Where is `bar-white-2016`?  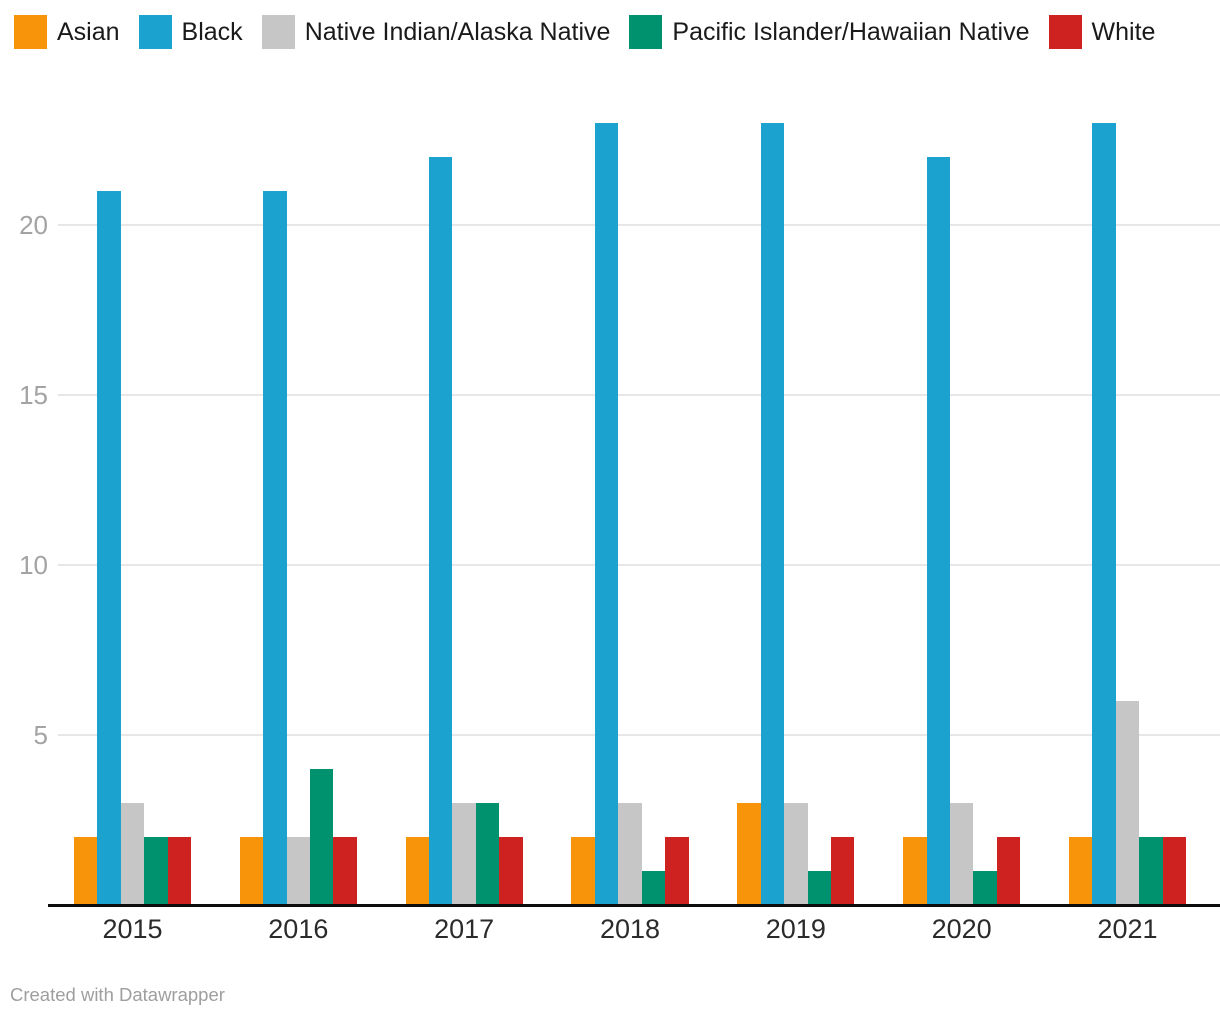
bar-white-2016 is located at coordinates (345, 872).